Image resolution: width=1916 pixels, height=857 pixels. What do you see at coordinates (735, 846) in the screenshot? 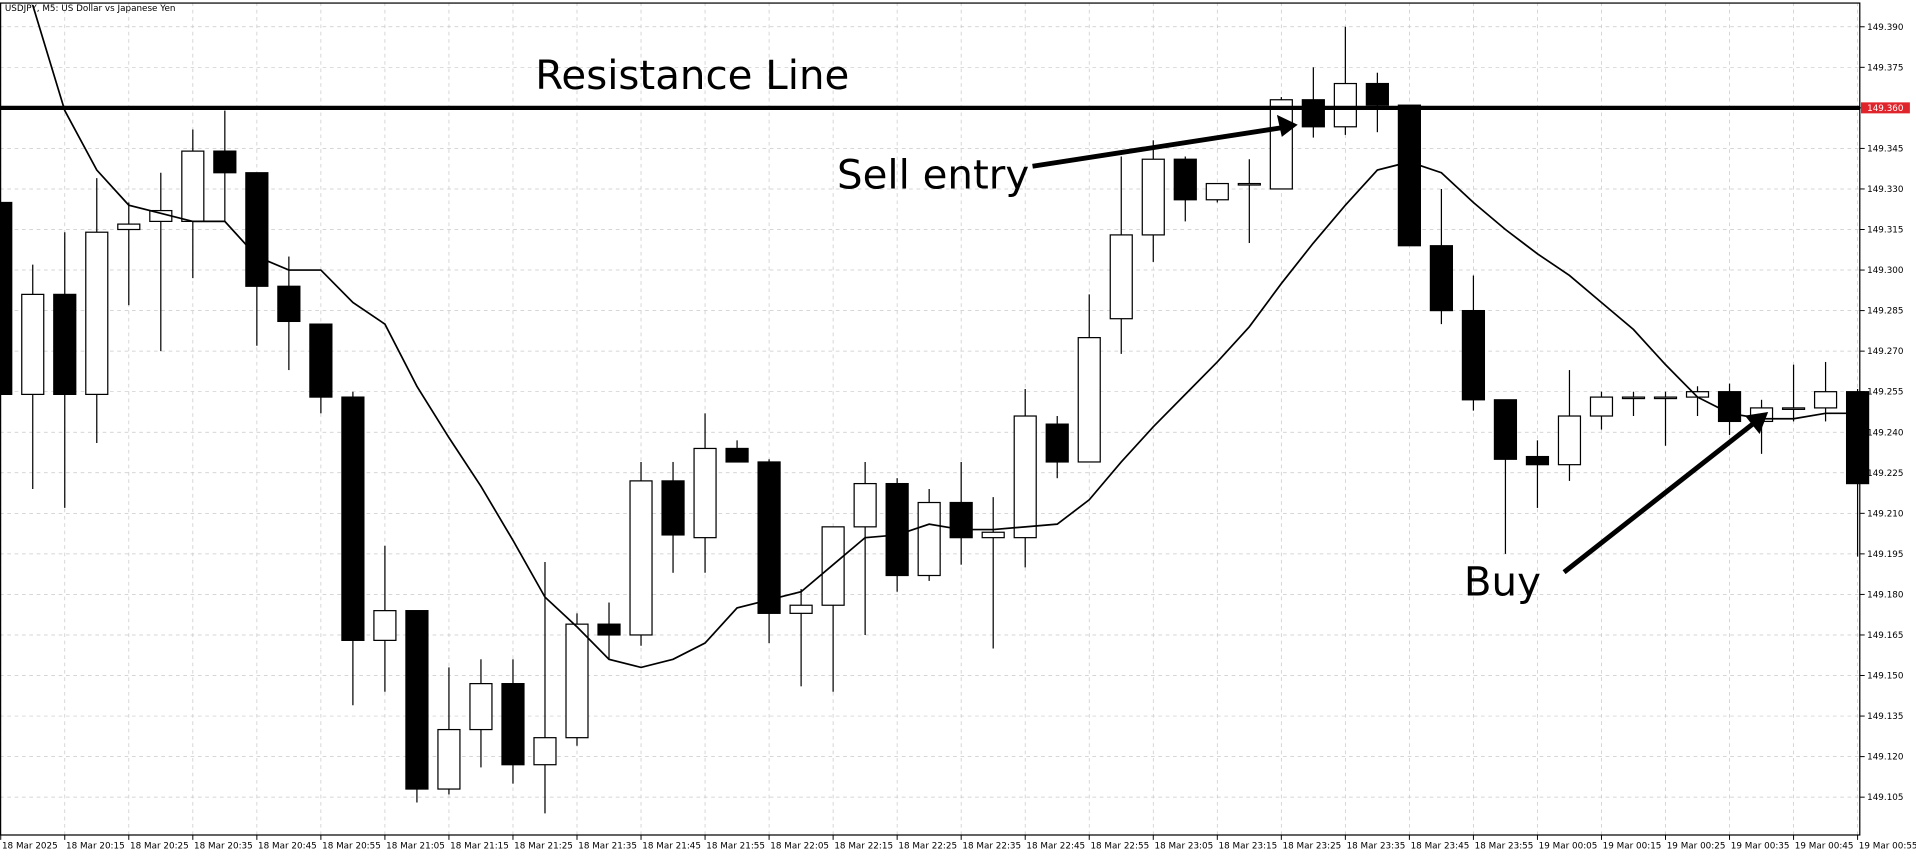
I see `x-tick-label: 18 Mar 21:55` at bounding box center [735, 846].